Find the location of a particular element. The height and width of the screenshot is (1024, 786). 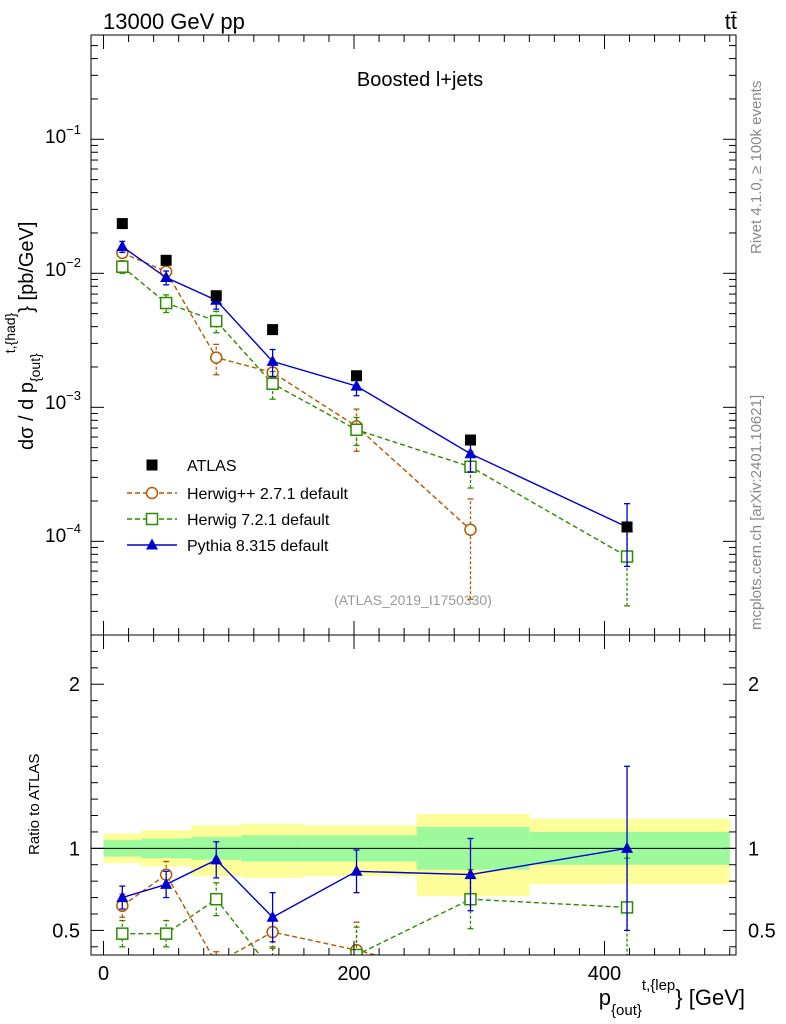

ratio-ytick-label-left-0: 0.5 is located at coordinates (66, 931).